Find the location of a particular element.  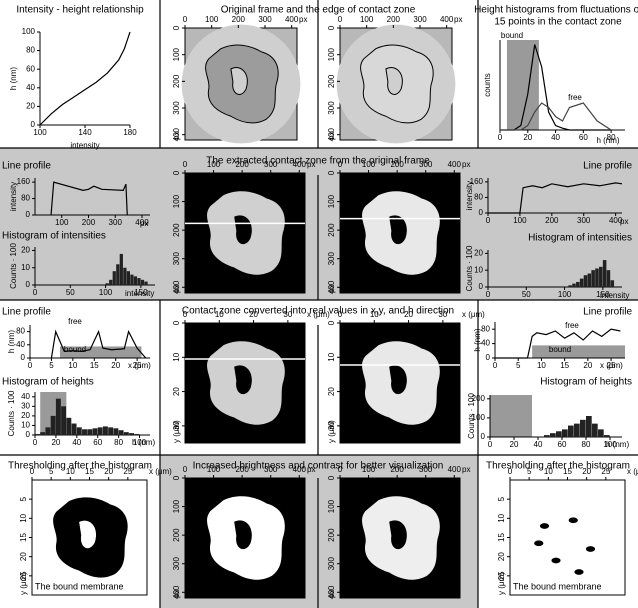

chart-title: Intensity - height relationship is located at coordinates (80, 10).